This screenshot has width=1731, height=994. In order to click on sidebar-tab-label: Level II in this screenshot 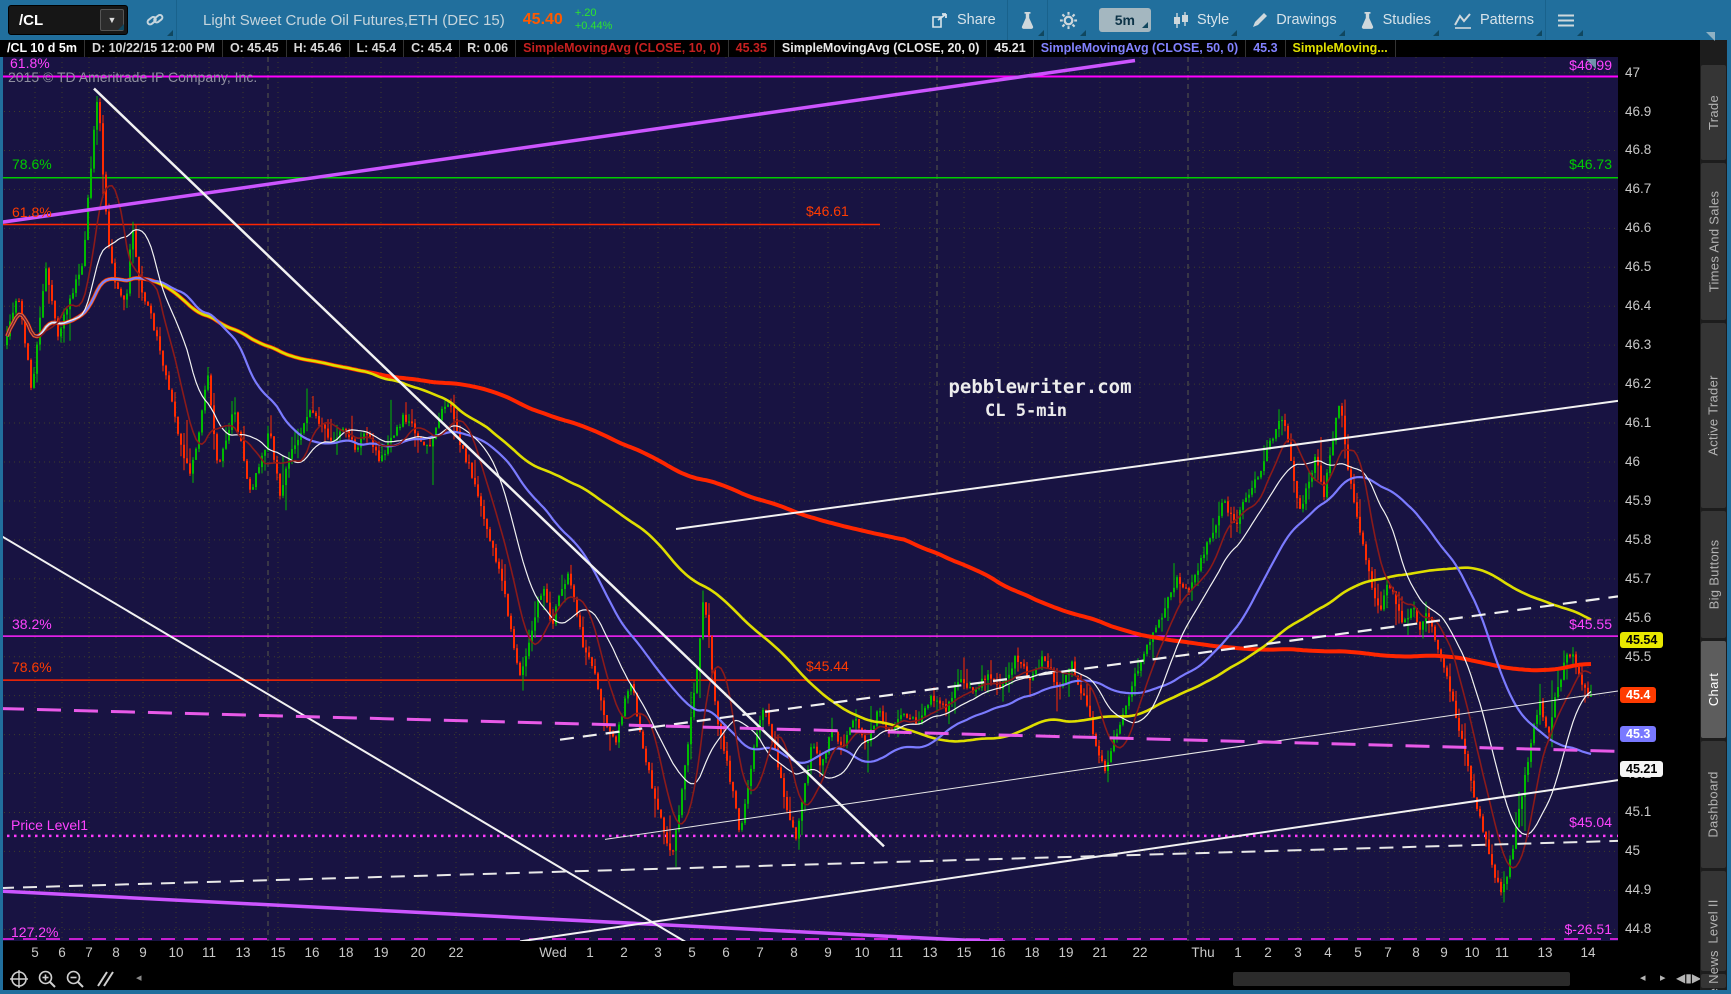, I will do `click(1714, 921)`.